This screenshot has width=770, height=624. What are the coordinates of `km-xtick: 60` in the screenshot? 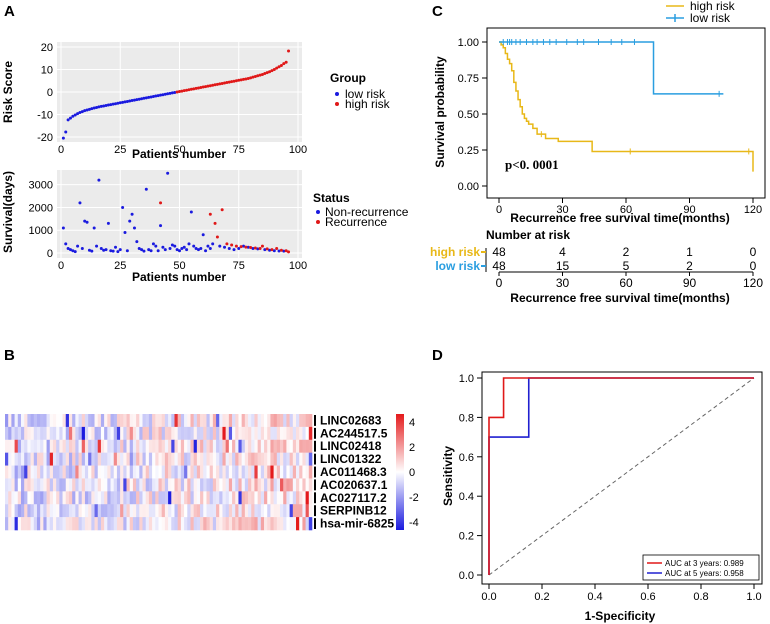 It's located at (626, 210).